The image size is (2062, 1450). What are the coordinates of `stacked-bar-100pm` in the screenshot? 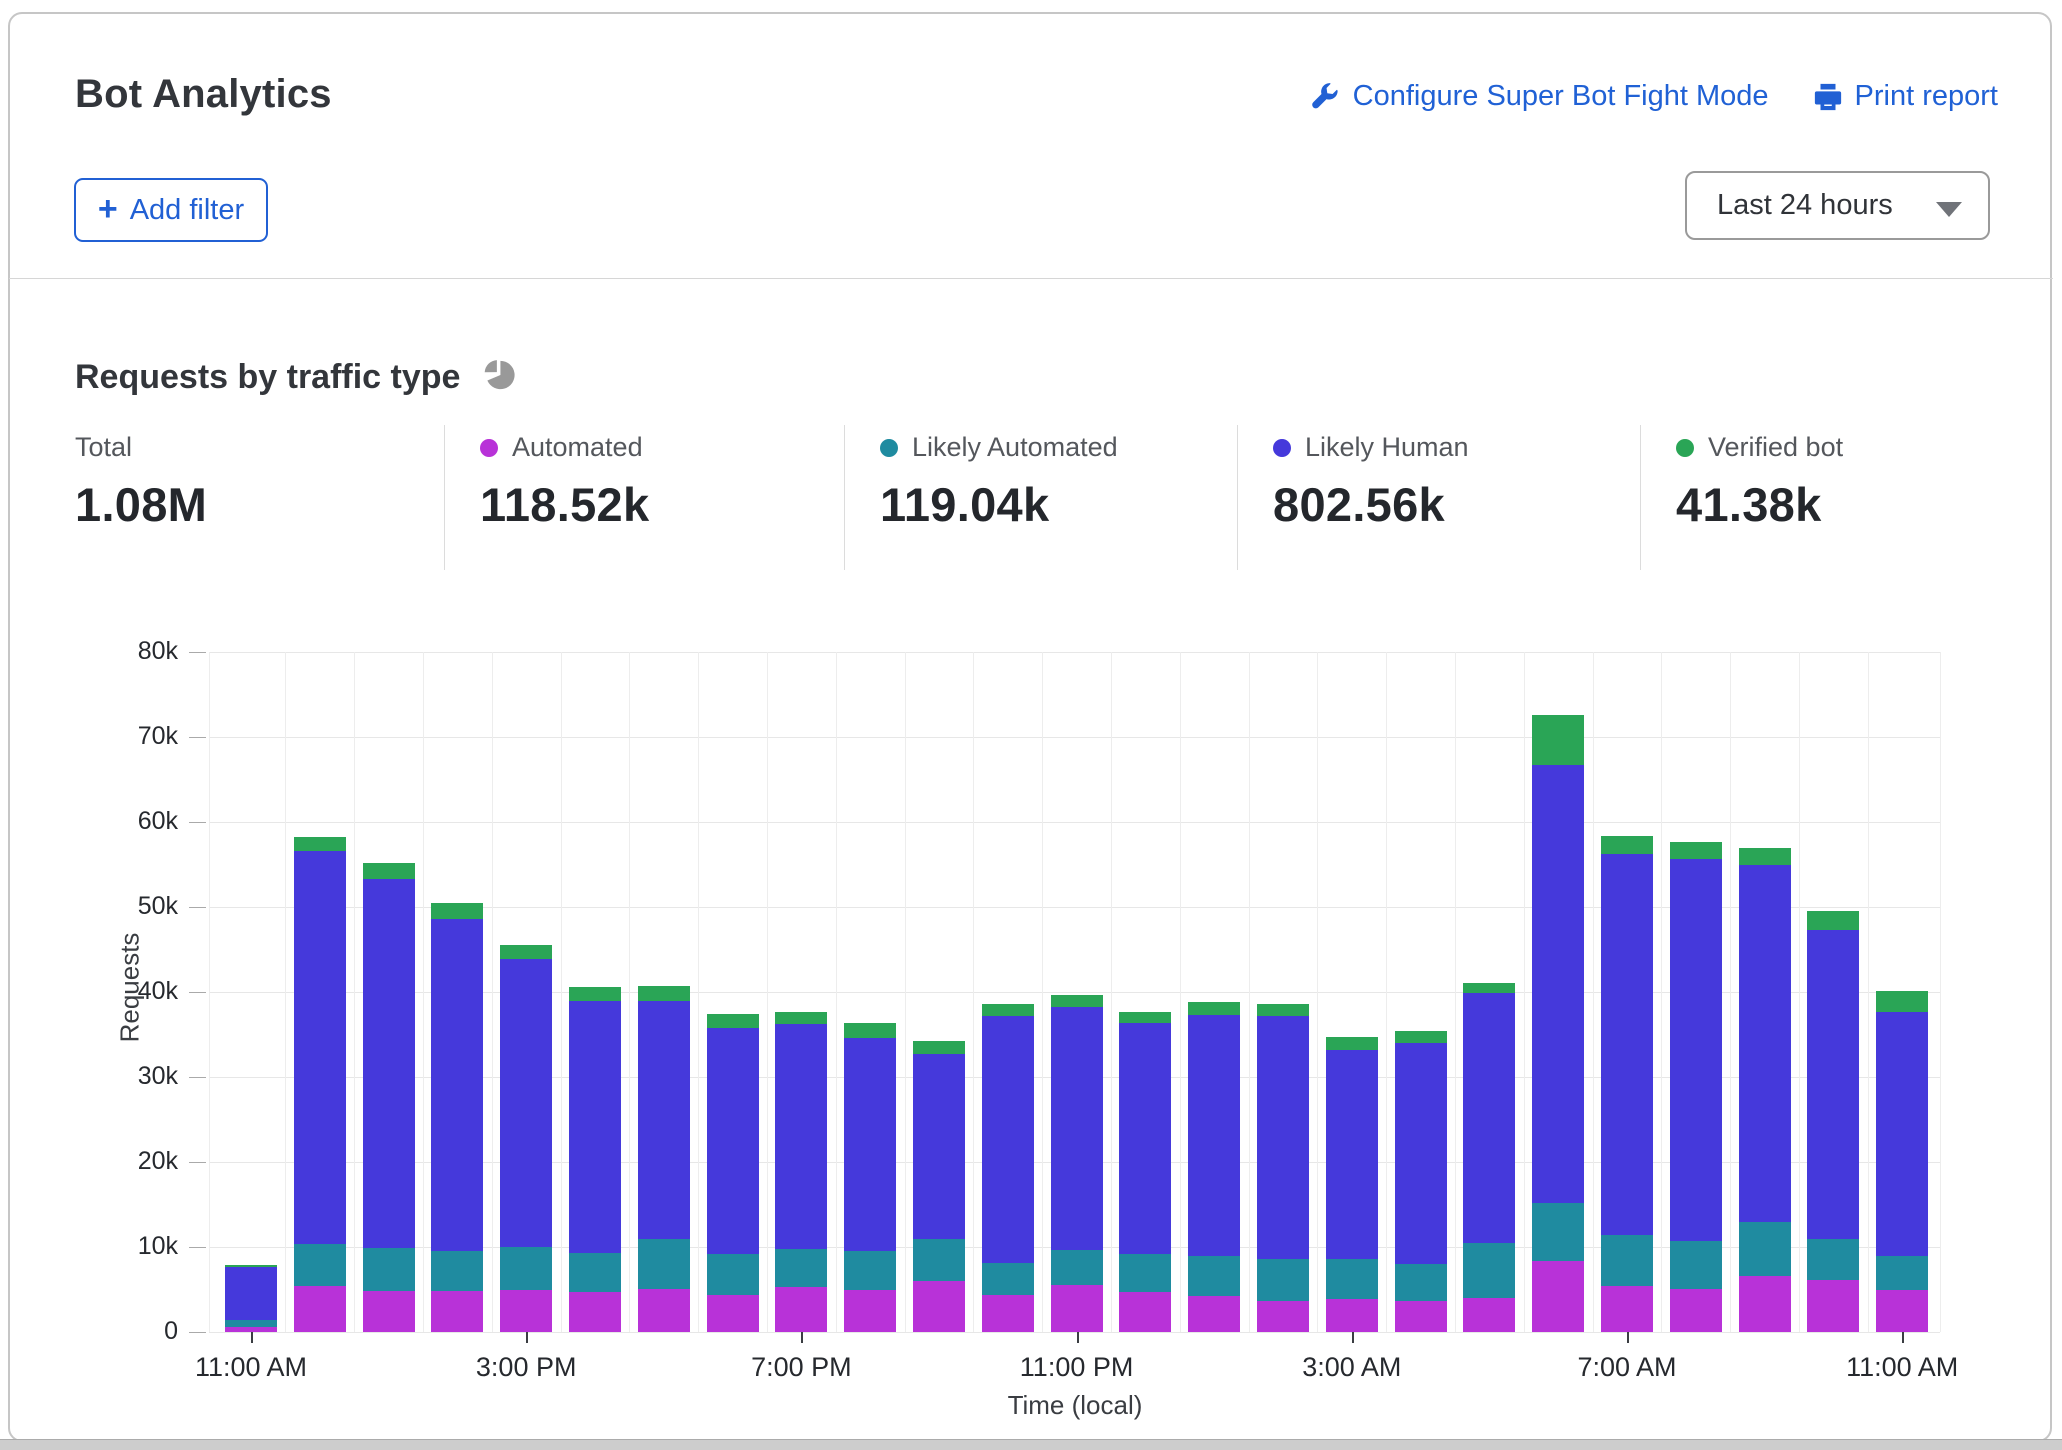 It's located at (388, 1097).